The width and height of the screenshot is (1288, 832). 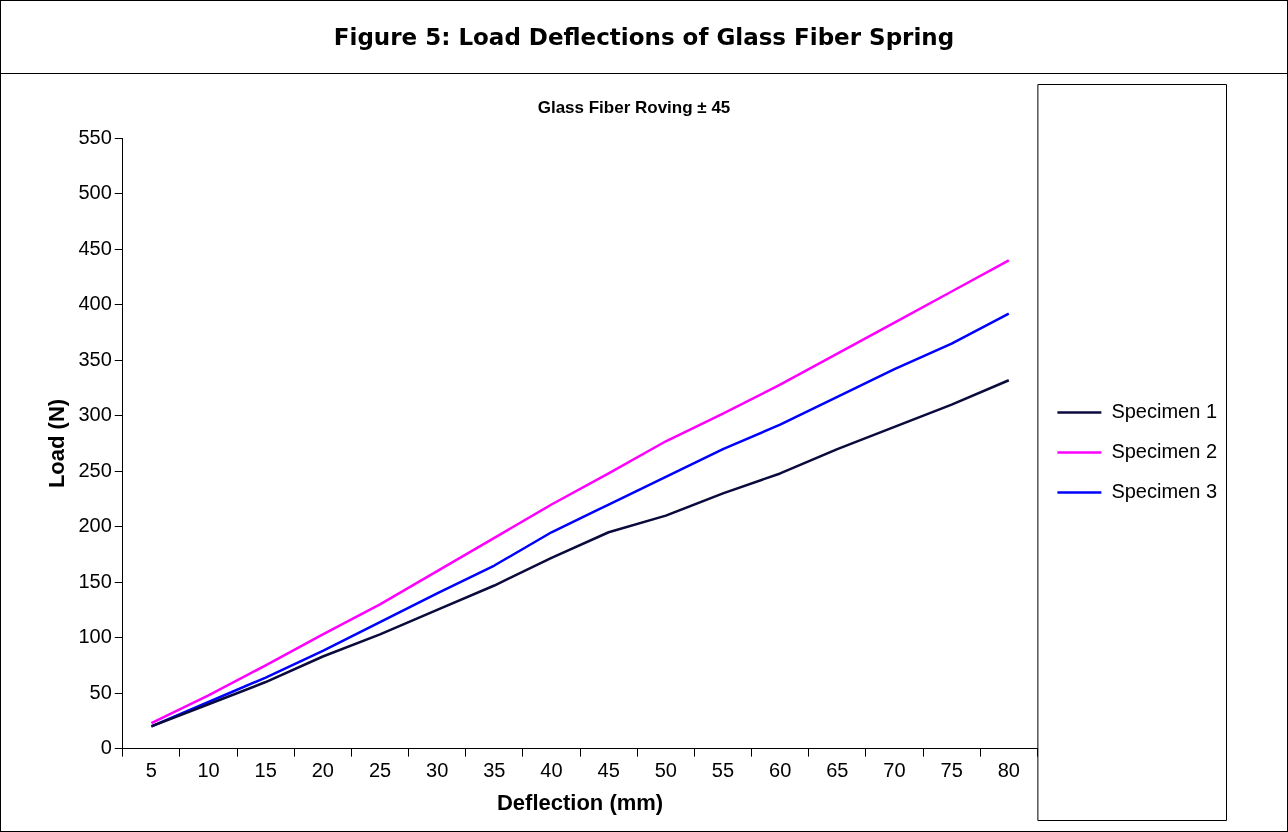 What do you see at coordinates (95, 636) in the screenshot?
I see `y-tick-label: 100` at bounding box center [95, 636].